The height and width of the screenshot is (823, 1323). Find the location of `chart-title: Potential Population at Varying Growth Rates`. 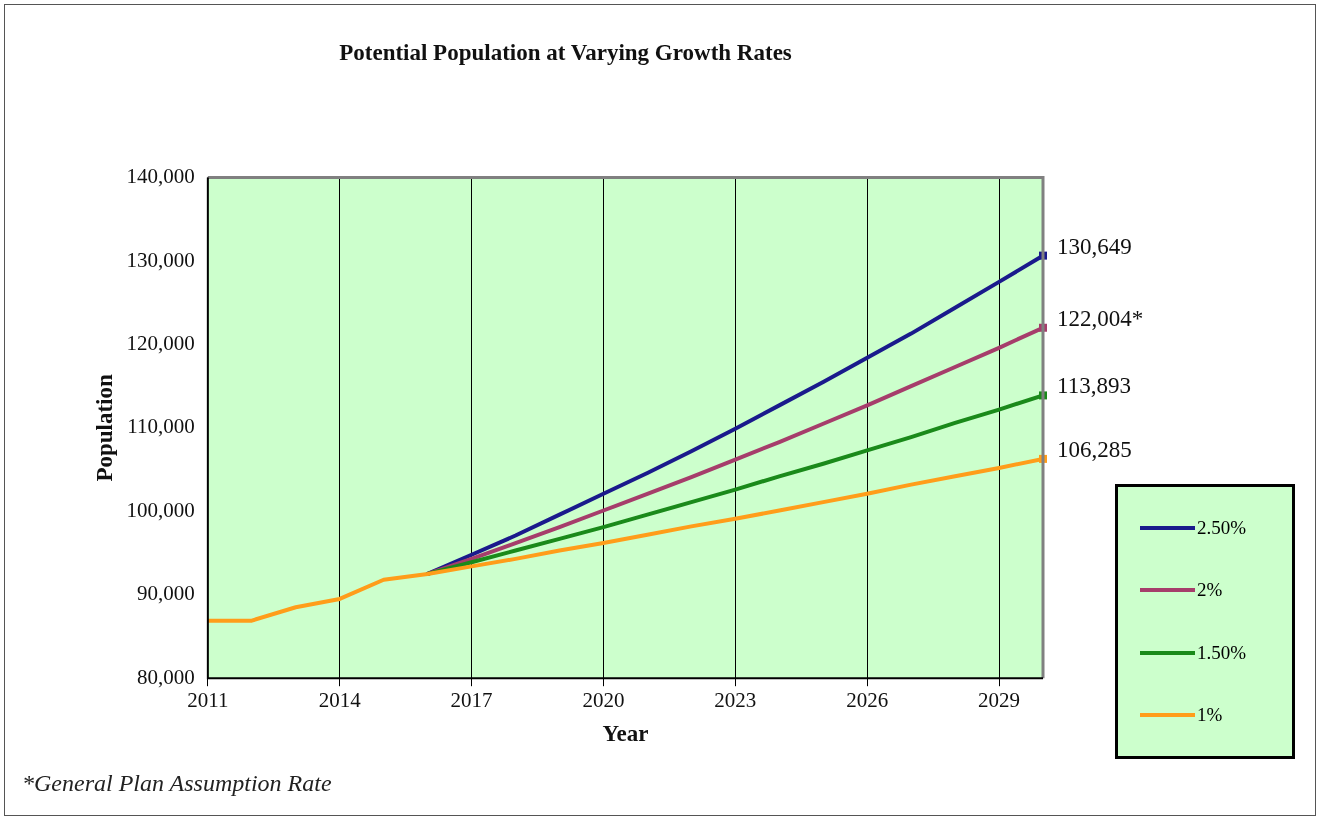

chart-title: Potential Population at Varying Growth Rates is located at coordinates (565, 52).